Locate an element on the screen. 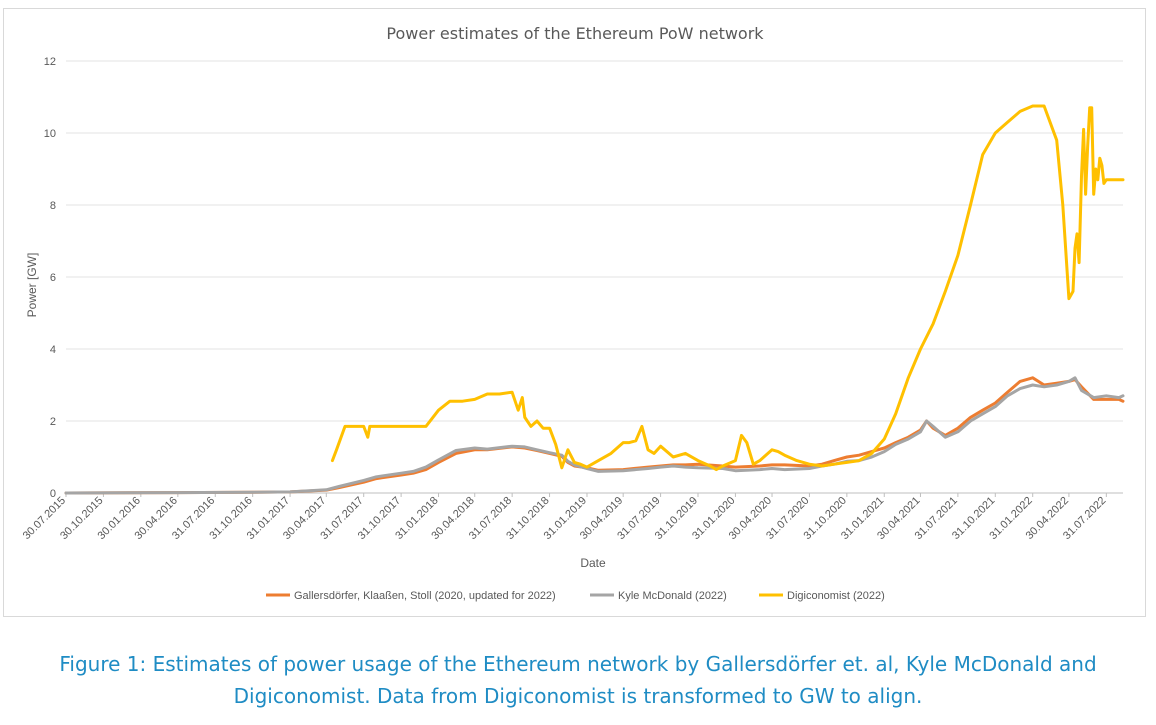 This screenshot has height=725, width=1156. y-tick-label: 4 is located at coordinates (53, 350).